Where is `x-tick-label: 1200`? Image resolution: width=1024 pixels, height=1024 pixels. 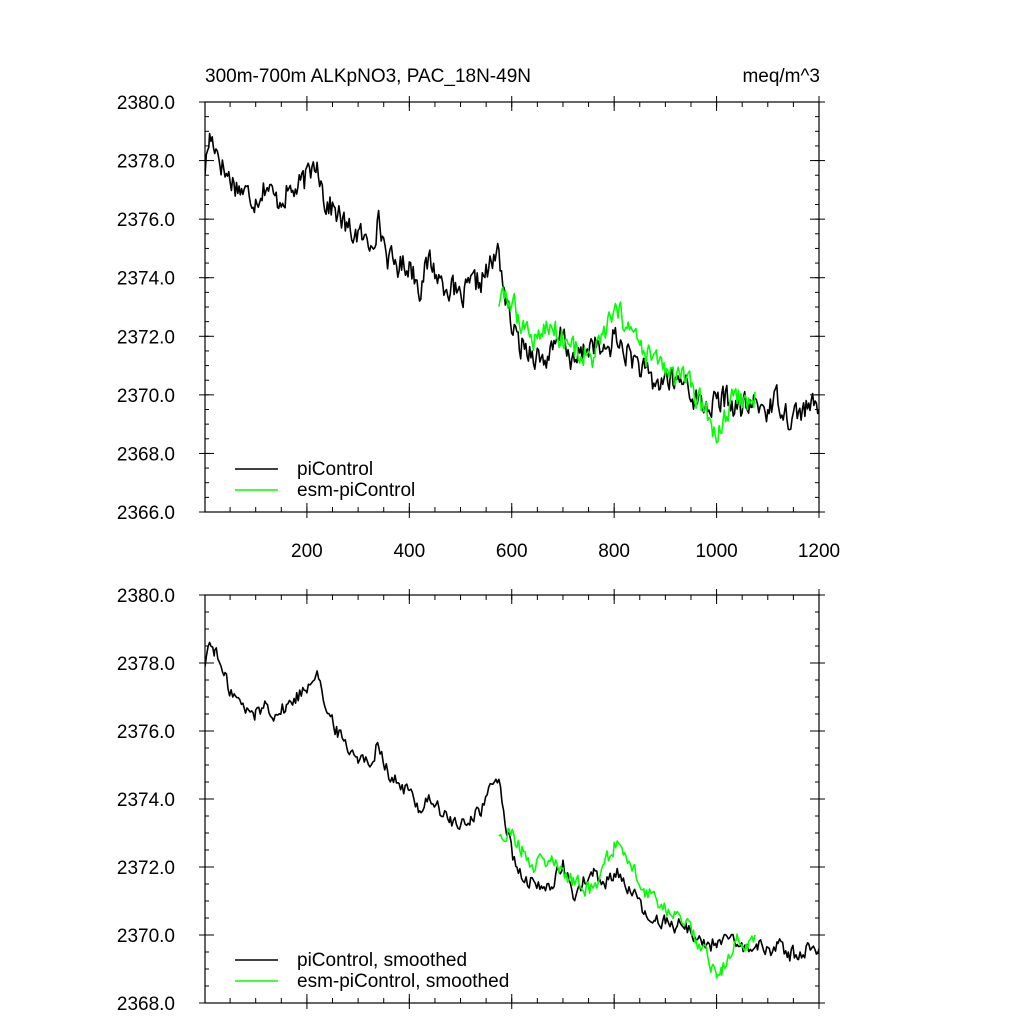 x-tick-label: 1200 is located at coordinates (819, 551).